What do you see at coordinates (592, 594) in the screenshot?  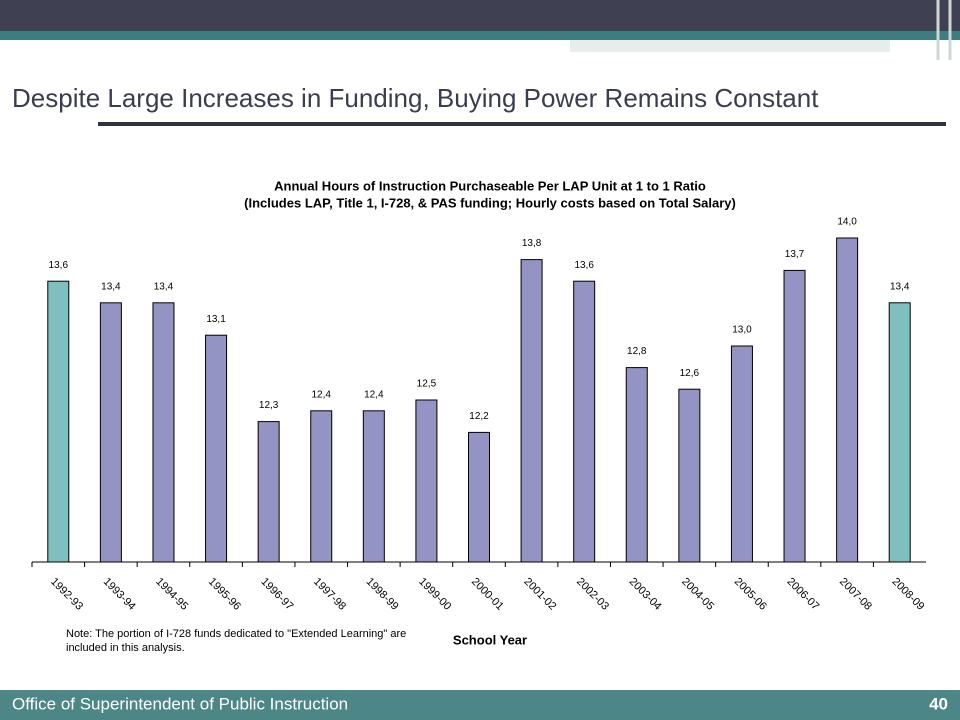 I see `x-tick-label: 2002-03` at bounding box center [592, 594].